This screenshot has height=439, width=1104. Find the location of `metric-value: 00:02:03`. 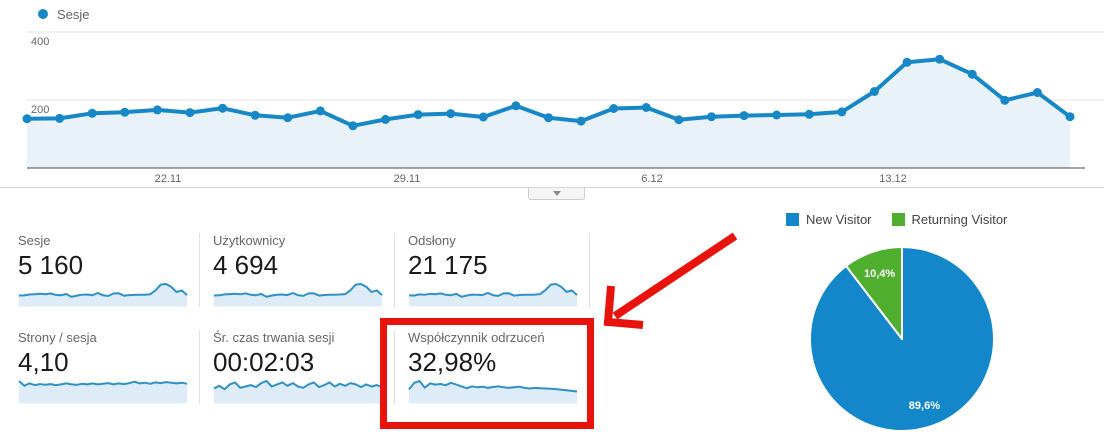

metric-value: 00:02:03 is located at coordinates (264, 362).